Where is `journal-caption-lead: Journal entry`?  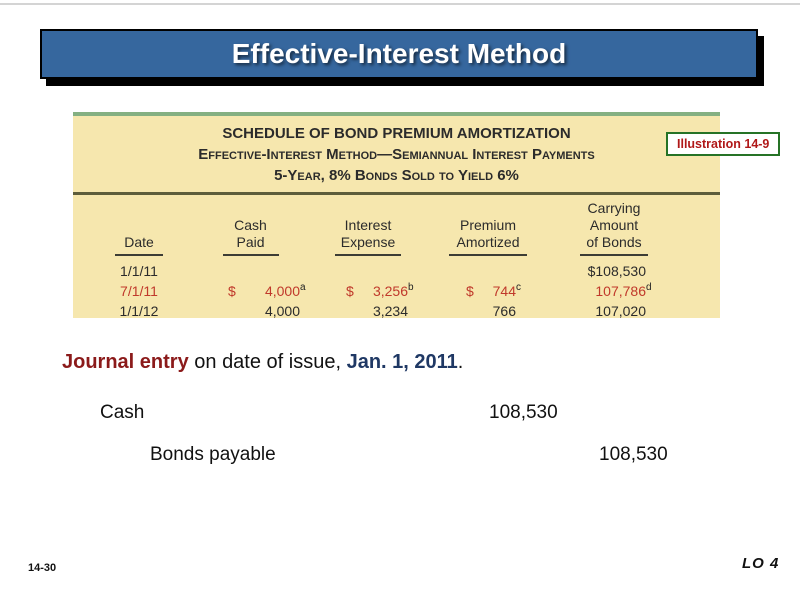 journal-caption-lead: Journal entry is located at coordinates (125, 362).